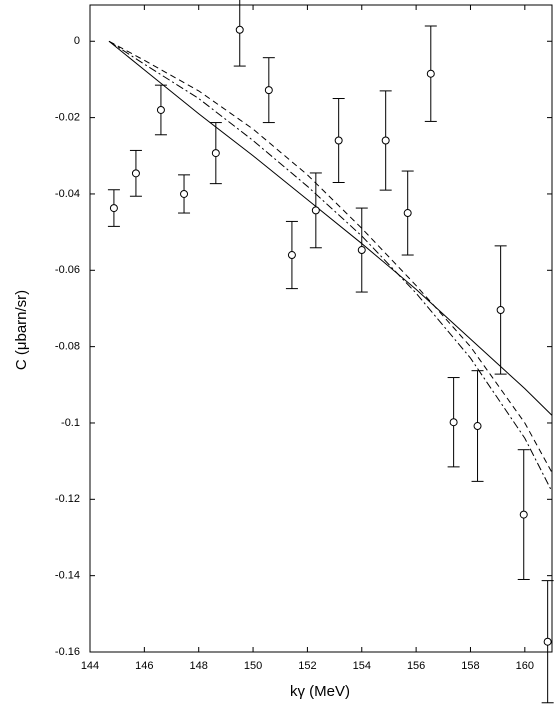 This screenshot has width=555, height=710. Describe the element at coordinates (67, 347) in the screenshot. I see `y-tick-label: -0.08` at that location.